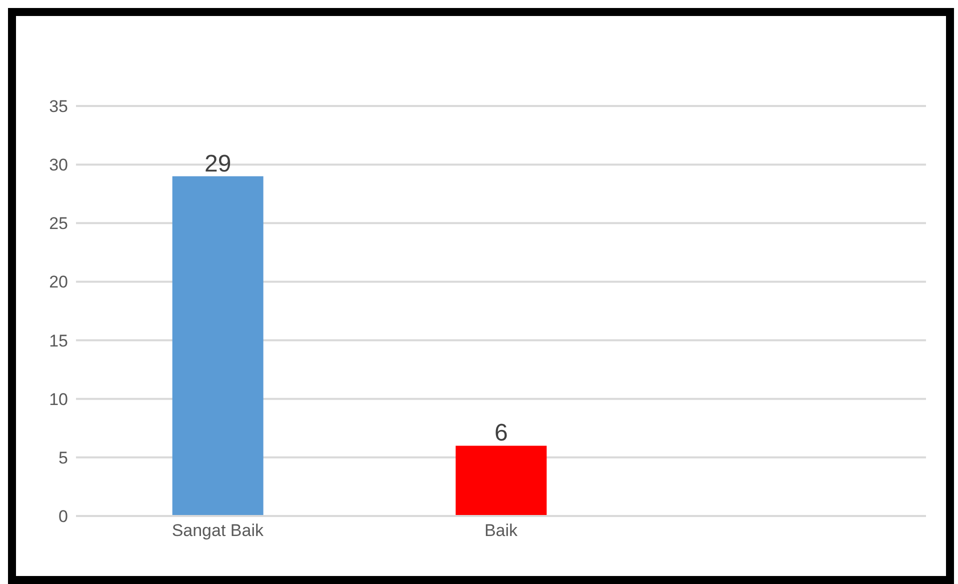  Describe the element at coordinates (218, 164) in the screenshot. I see `data-label: 29` at that location.